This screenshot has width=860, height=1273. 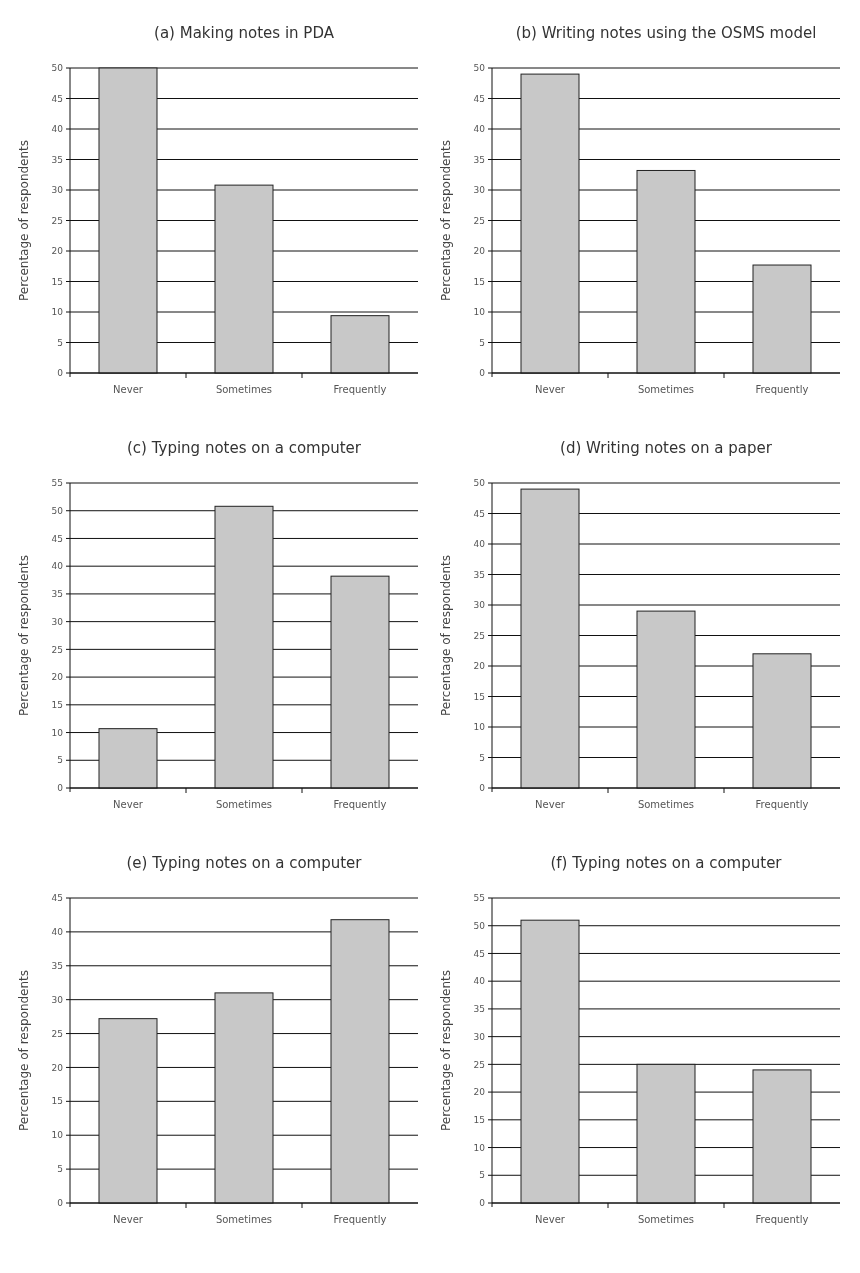 What do you see at coordinates (666, 448) in the screenshot?
I see `chart-title: (d) Writing notes on a paper` at bounding box center [666, 448].